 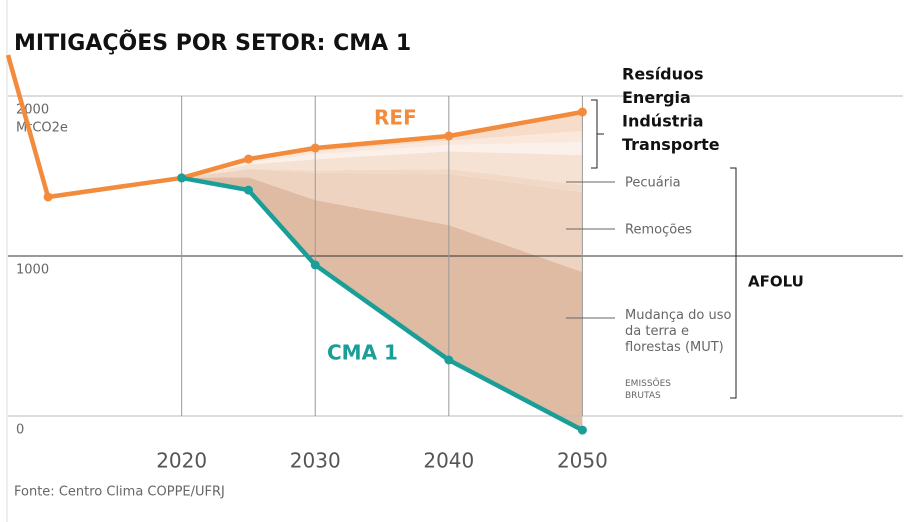 I want to click on band-label: Resíduos, so click(x=663, y=74).